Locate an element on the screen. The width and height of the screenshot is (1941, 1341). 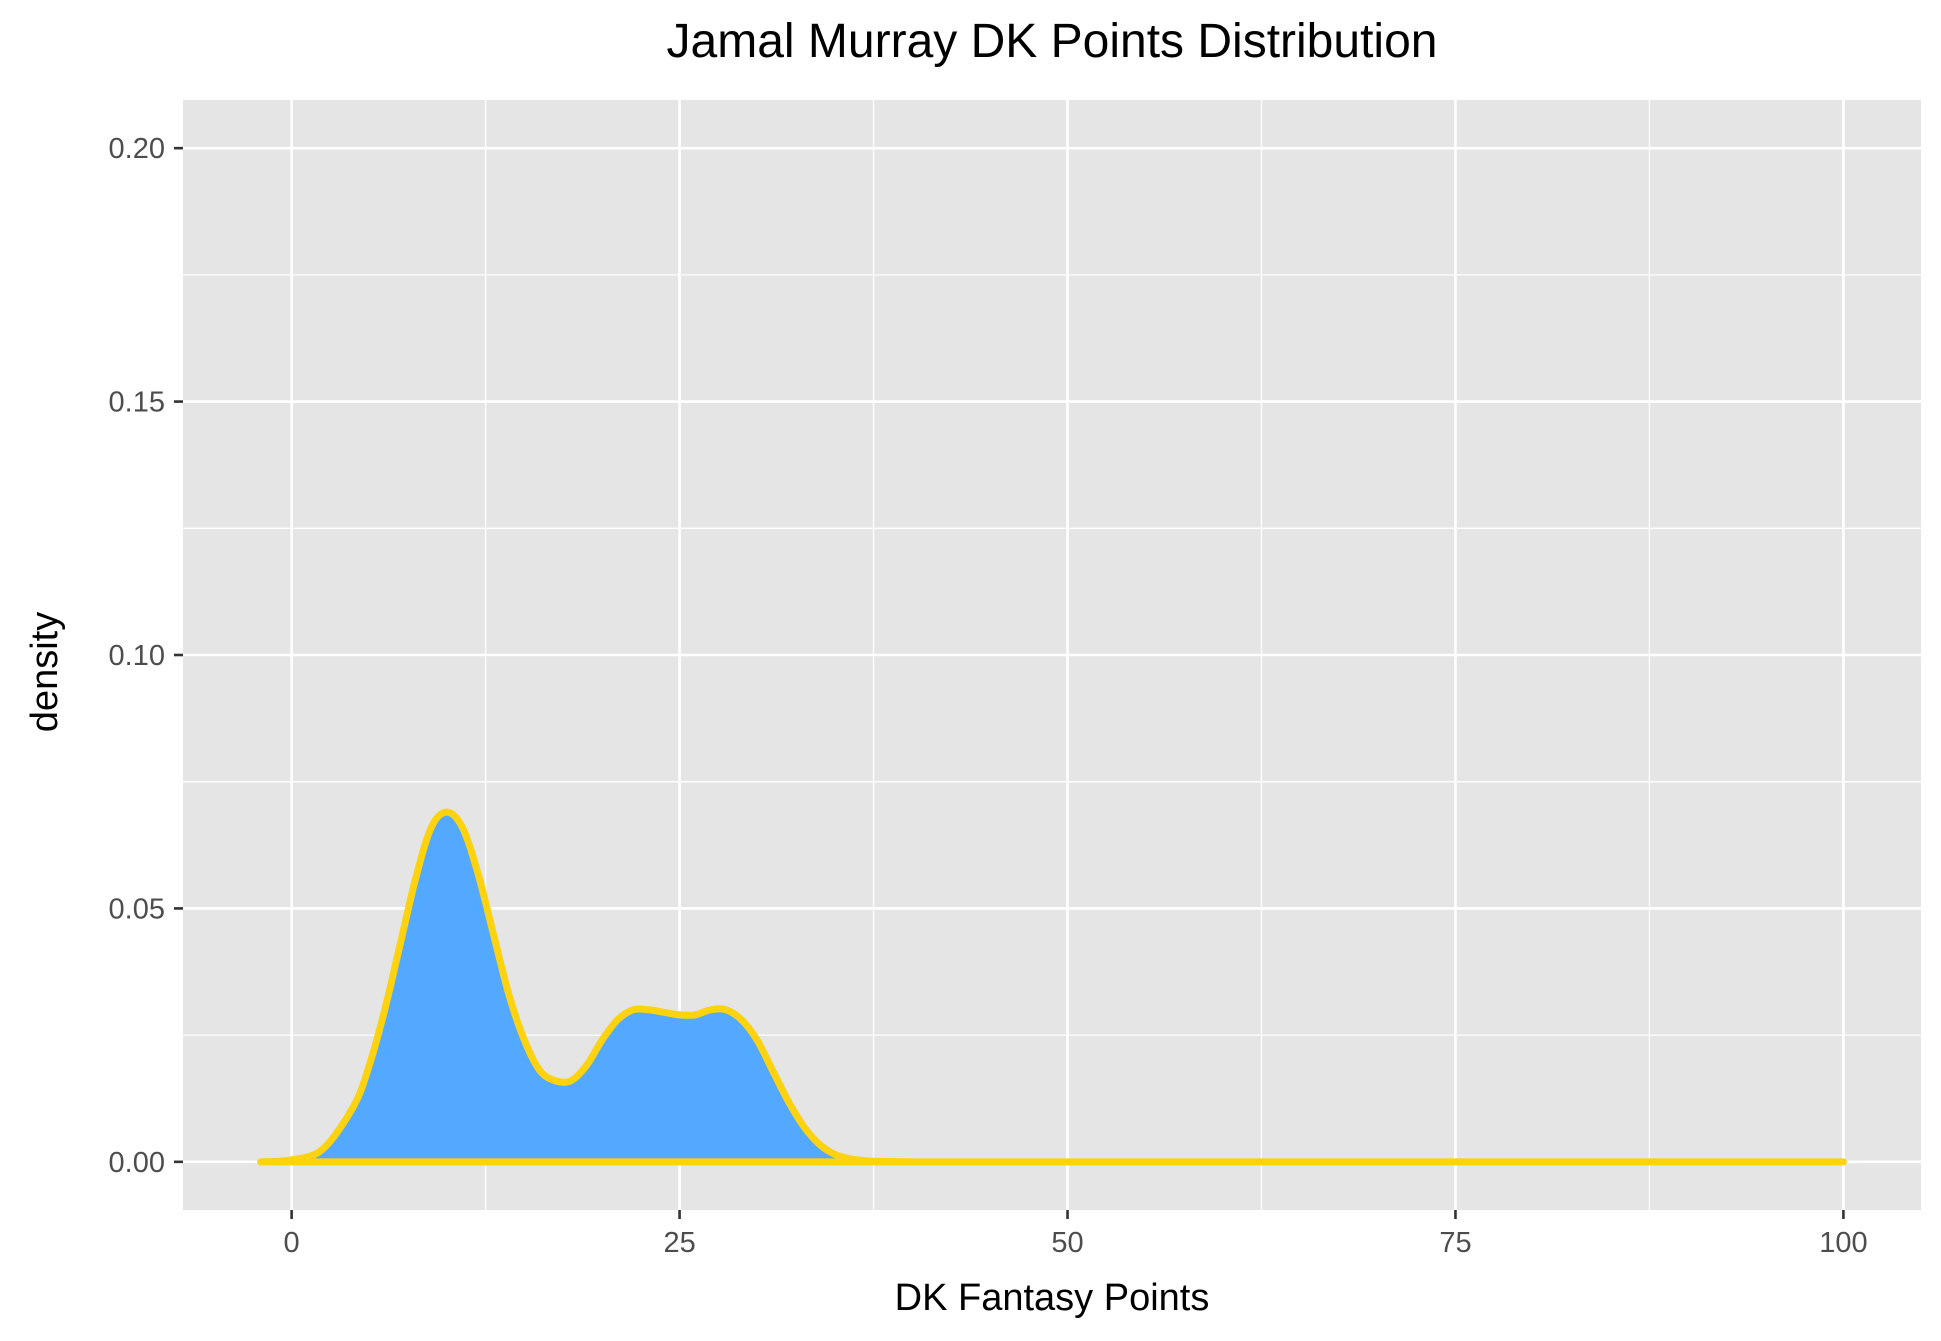
y-tick-label: 0.10 is located at coordinates (137, 656).